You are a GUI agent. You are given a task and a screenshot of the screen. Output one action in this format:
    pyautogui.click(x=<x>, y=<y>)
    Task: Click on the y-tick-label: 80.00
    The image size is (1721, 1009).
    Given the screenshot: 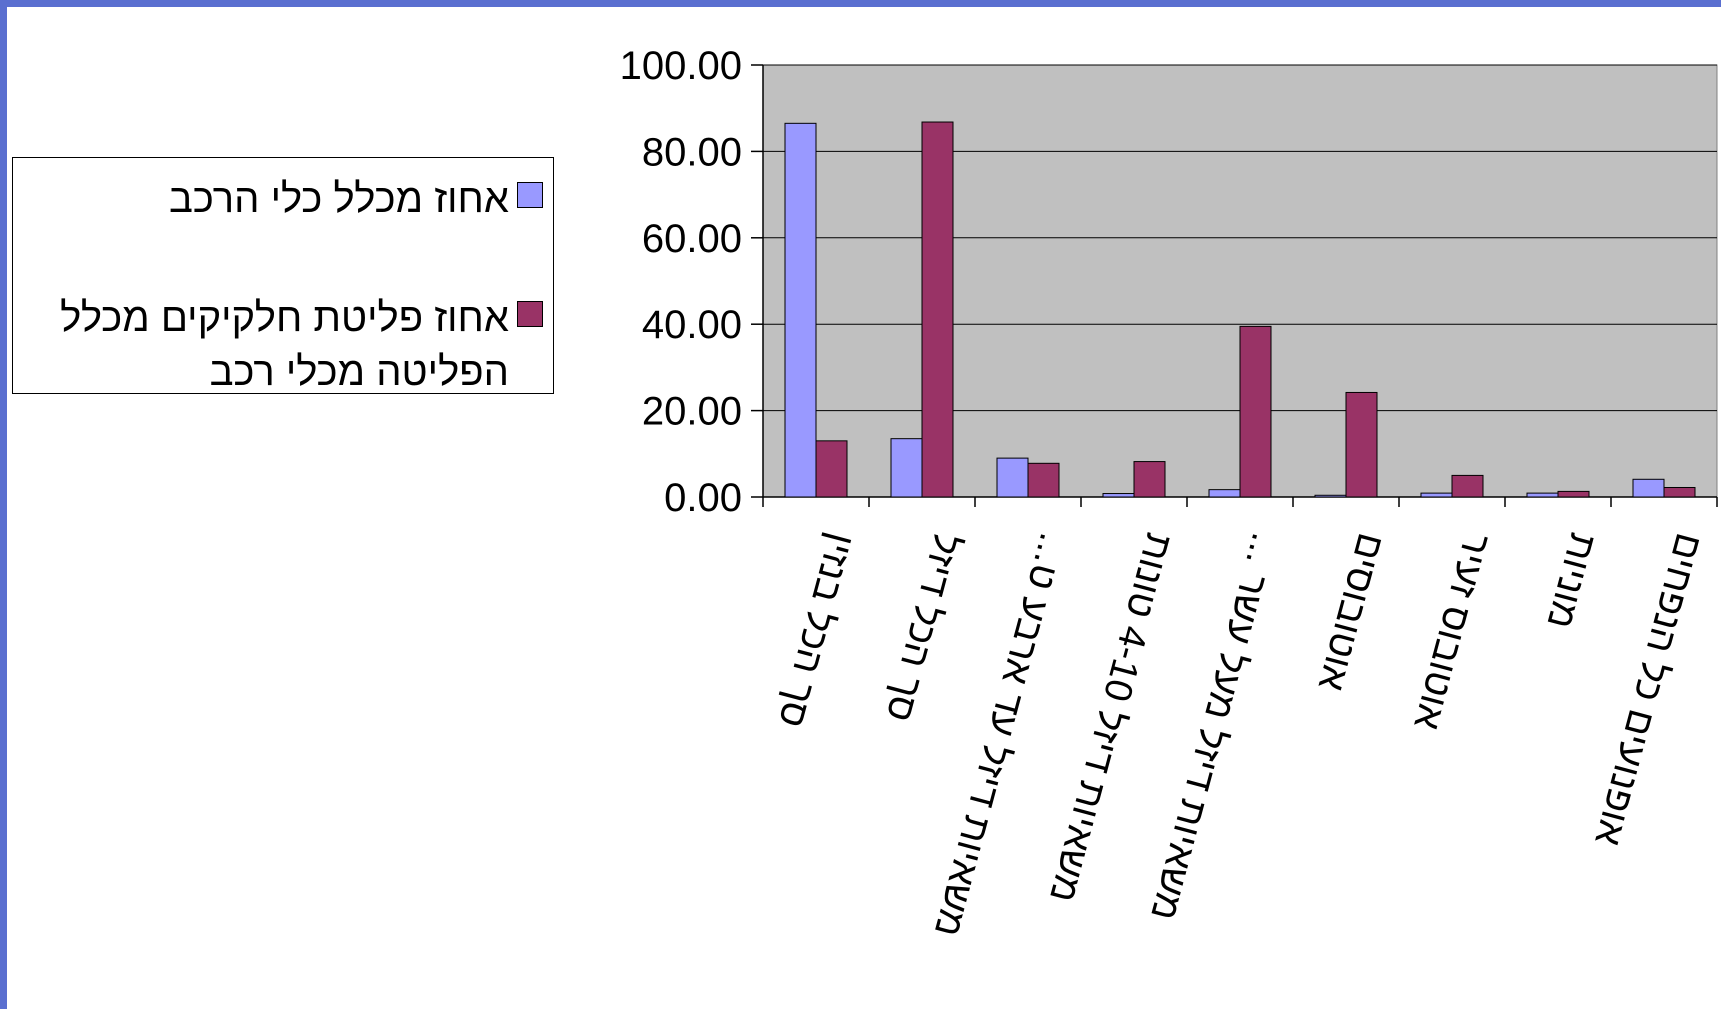 What is the action you would take?
    pyautogui.click(x=692, y=152)
    